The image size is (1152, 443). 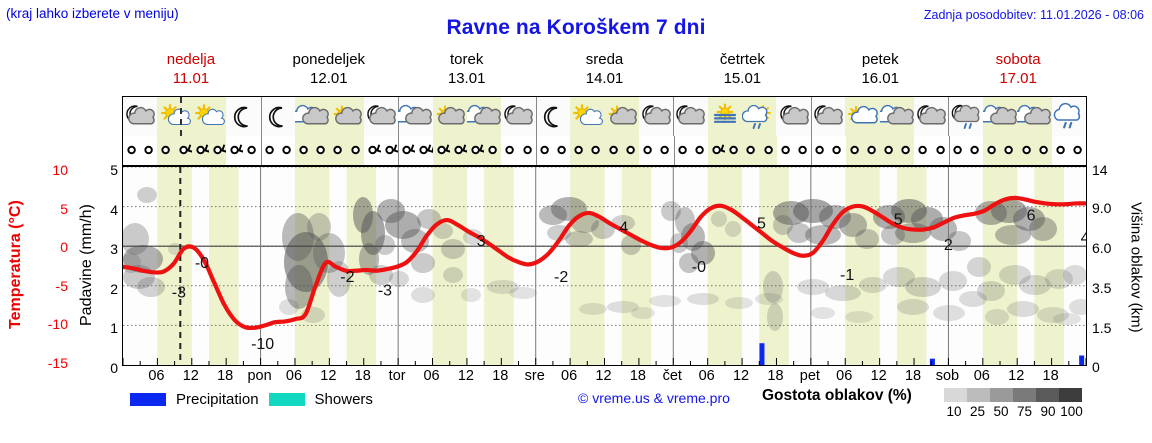 What do you see at coordinates (191, 78) in the screenshot?
I see `day-date: 11.01` at bounding box center [191, 78].